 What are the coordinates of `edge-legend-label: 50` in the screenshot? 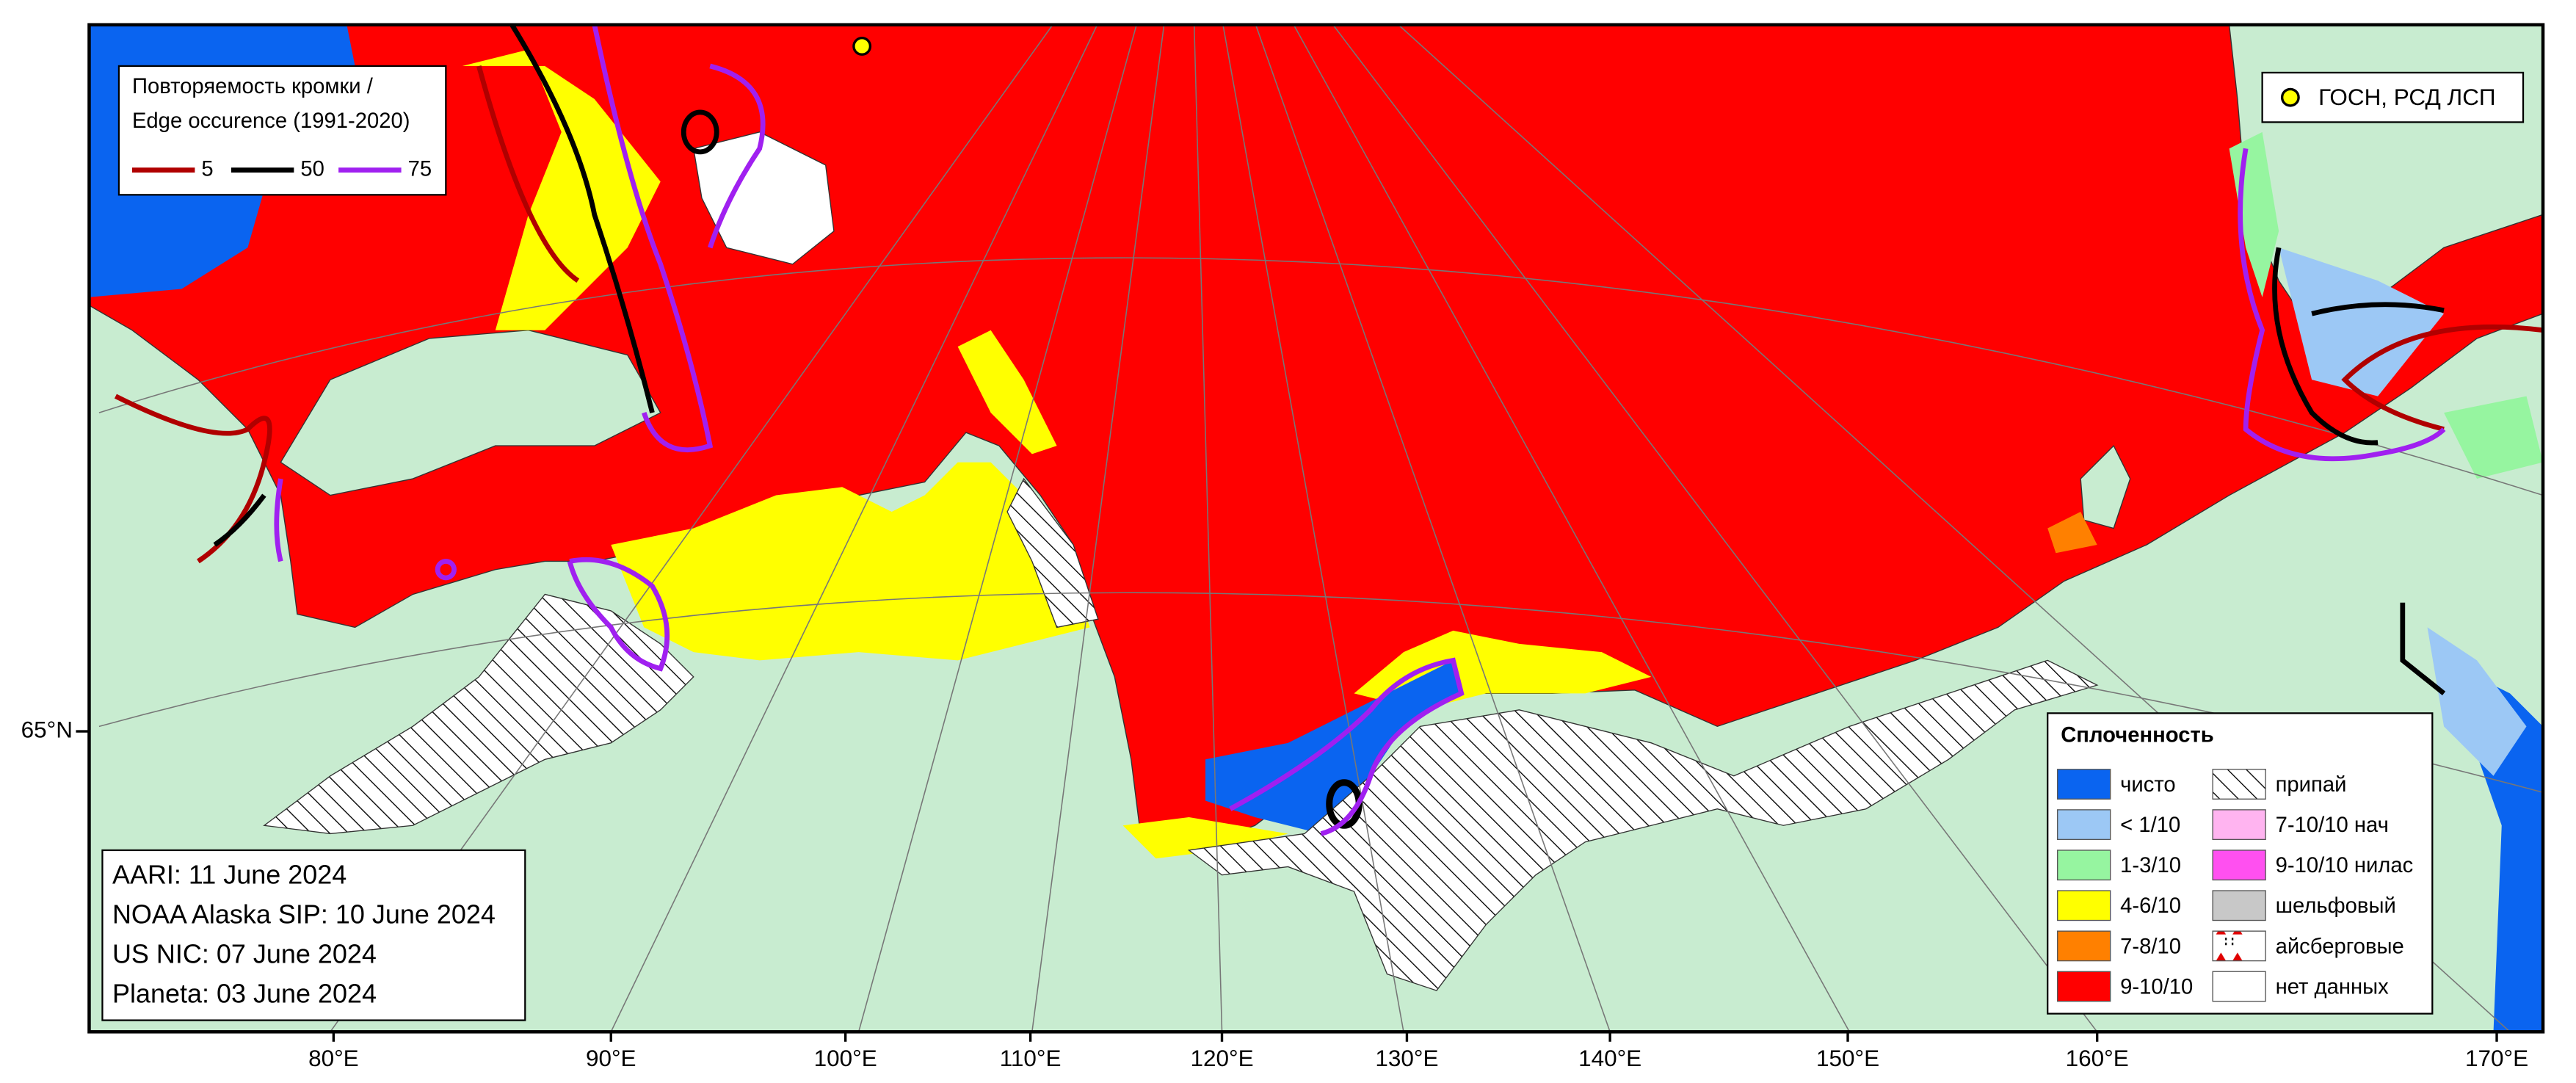 It's located at (312, 169).